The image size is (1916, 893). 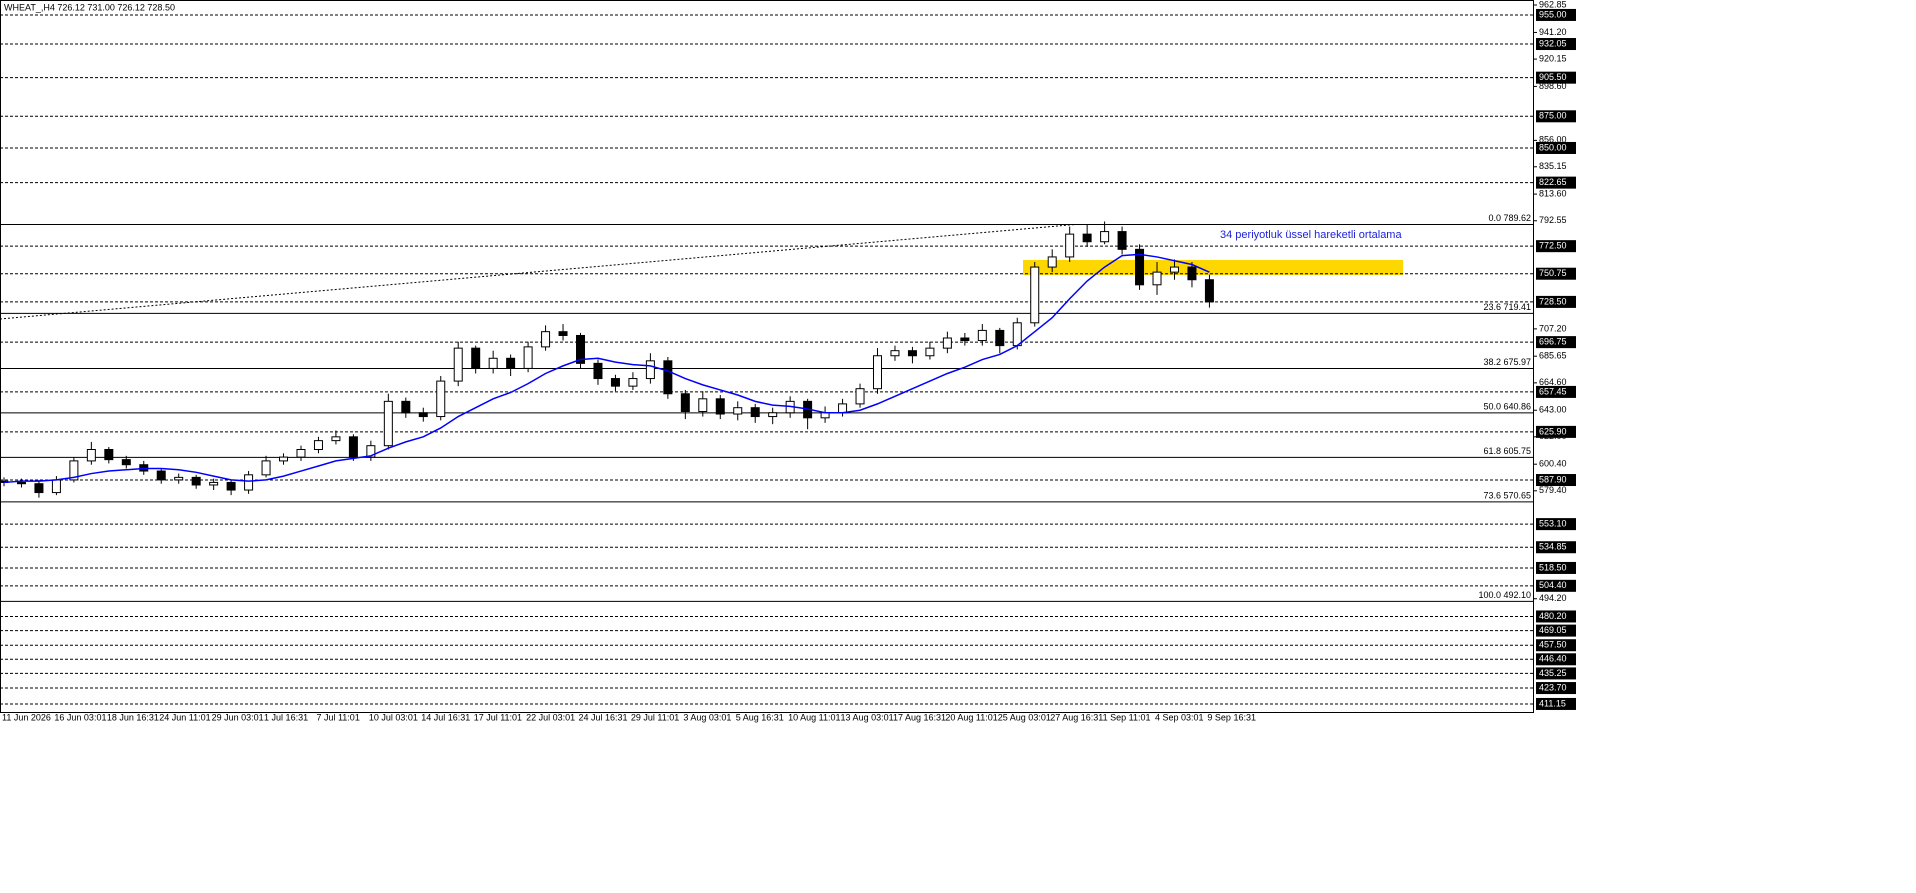 What do you see at coordinates (1553, 140) in the screenshot?
I see `y-tick-label: 856.00` at bounding box center [1553, 140].